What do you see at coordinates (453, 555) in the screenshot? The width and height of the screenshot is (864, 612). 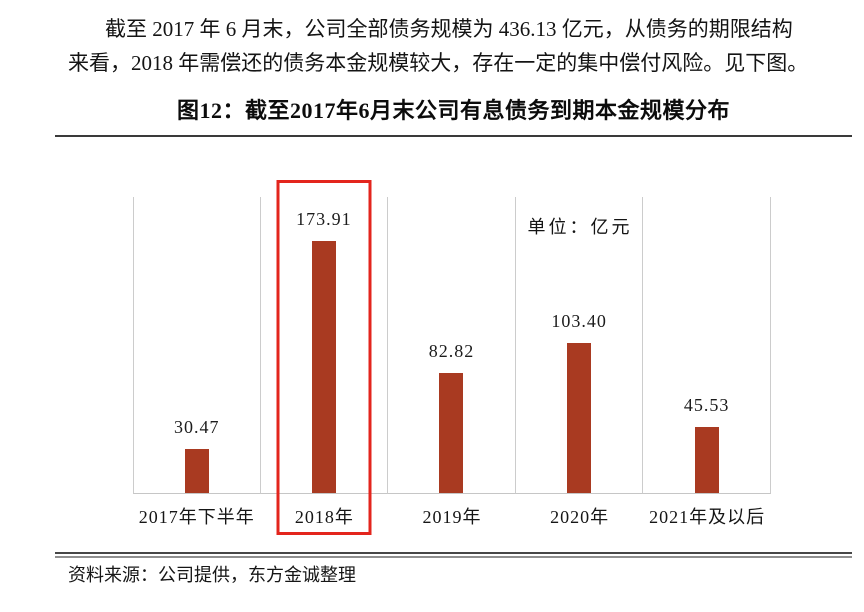 I see `source-divider-line` at bounding box center [453, 555].